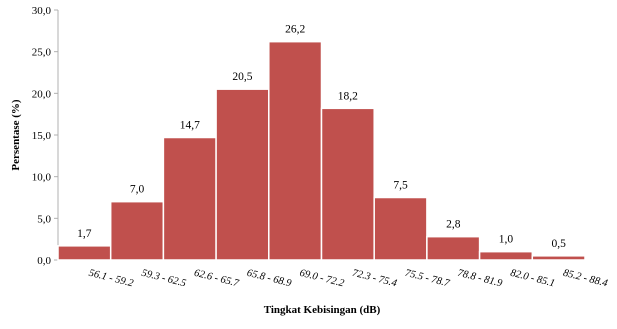 This screenshot has width=617, height=329. I want to click on data-label: 20,5, so click(242, 77).